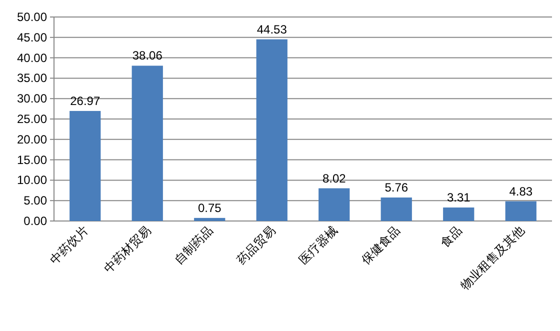 Image resolution: width=560 pixels, height=331 pixels. Describe the element at coordinates (32, 37) in the screenshot. I see `y-tick-label: 45.00` at that location.